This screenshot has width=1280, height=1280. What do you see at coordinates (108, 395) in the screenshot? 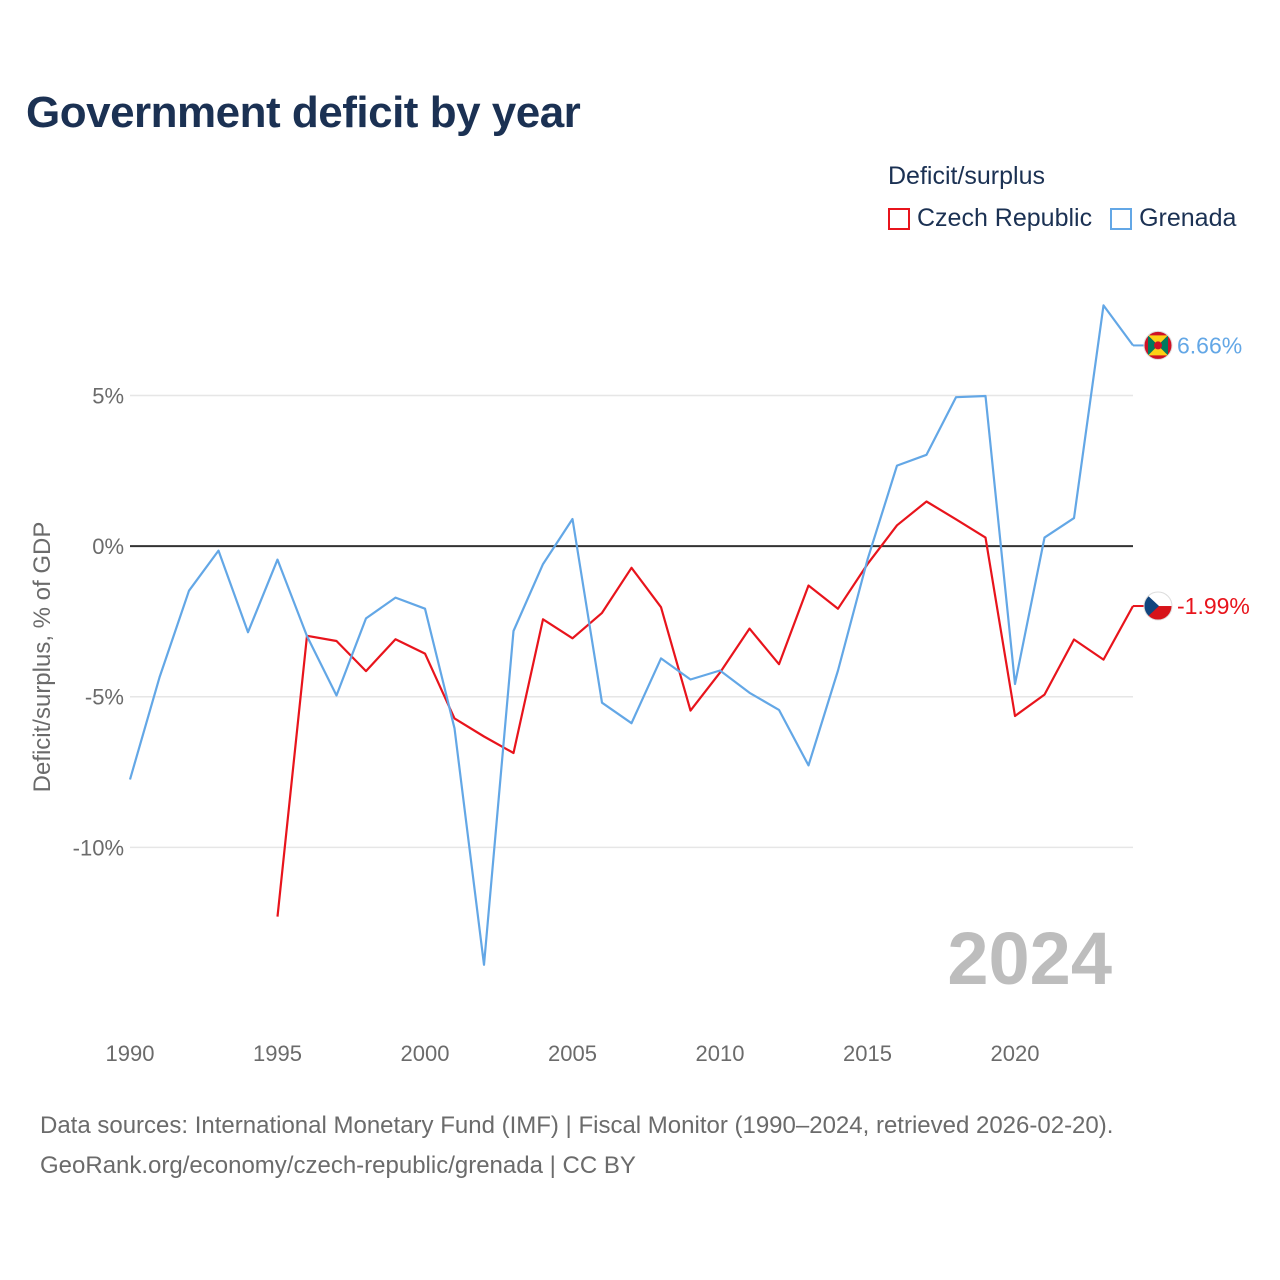
I see `y-tick-label: 5%` at bounding box center [108, 395].